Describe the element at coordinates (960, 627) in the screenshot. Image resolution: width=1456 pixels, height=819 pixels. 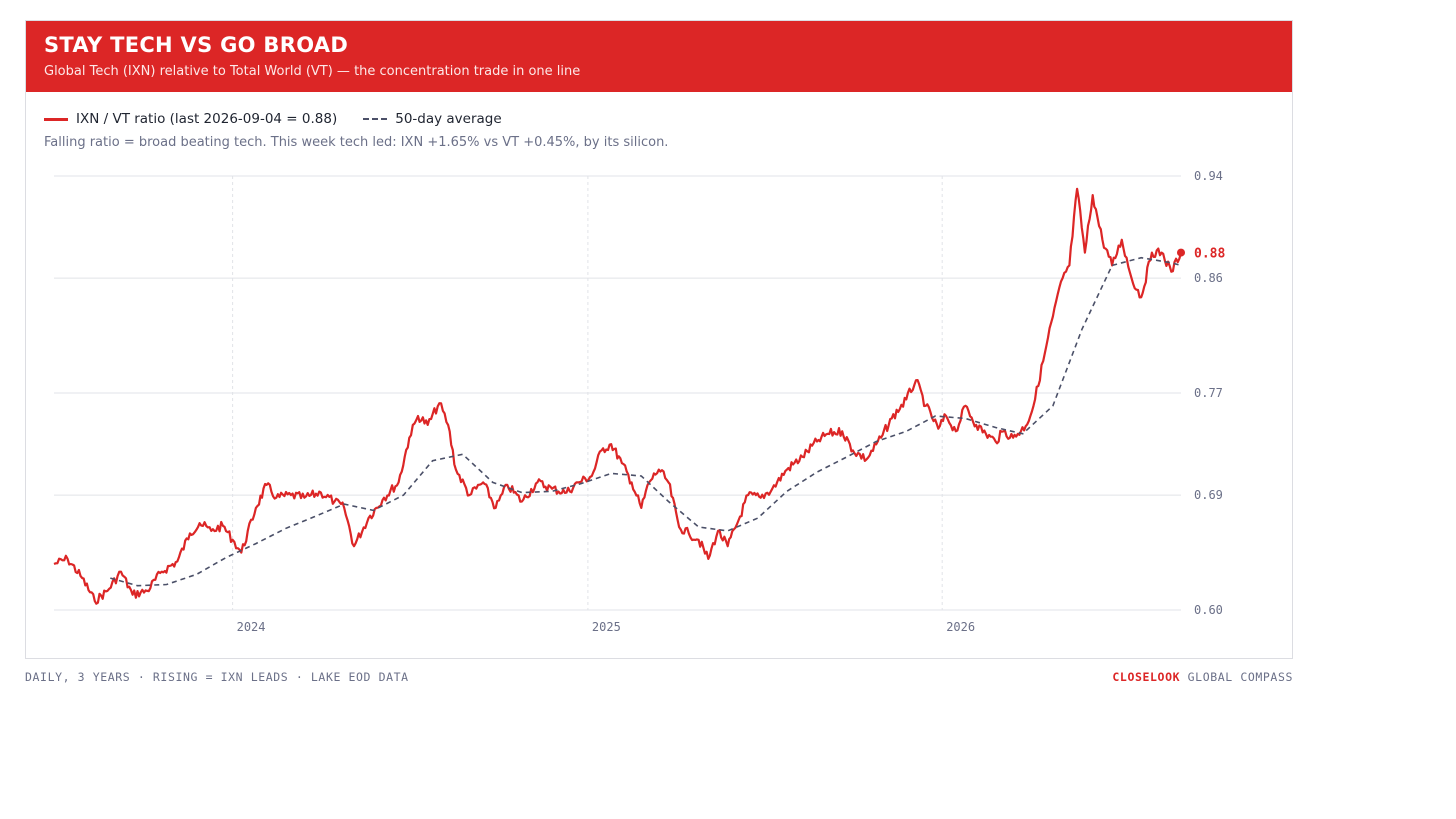
I see `x-tick-label: 2026` at that location.